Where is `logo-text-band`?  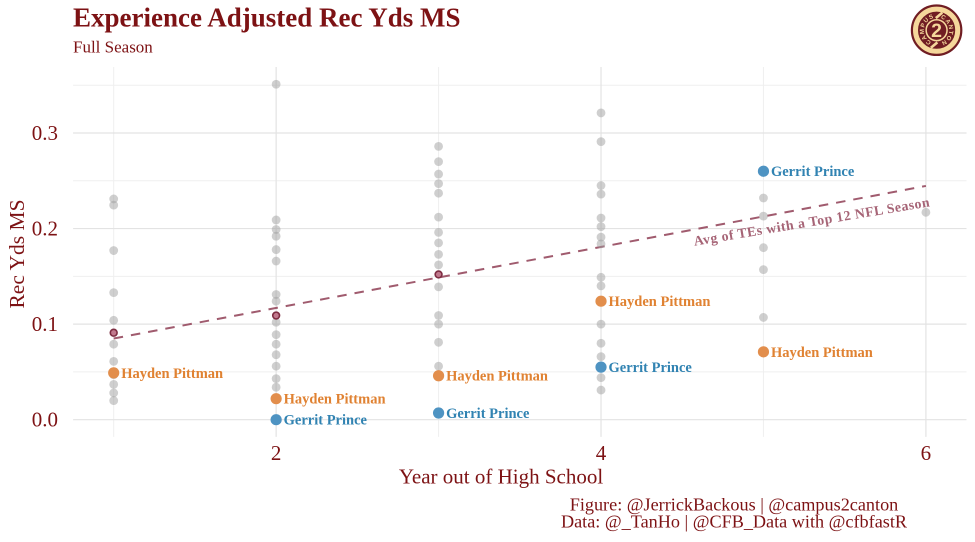
logo-text-band is located at coordinates (936, 30).